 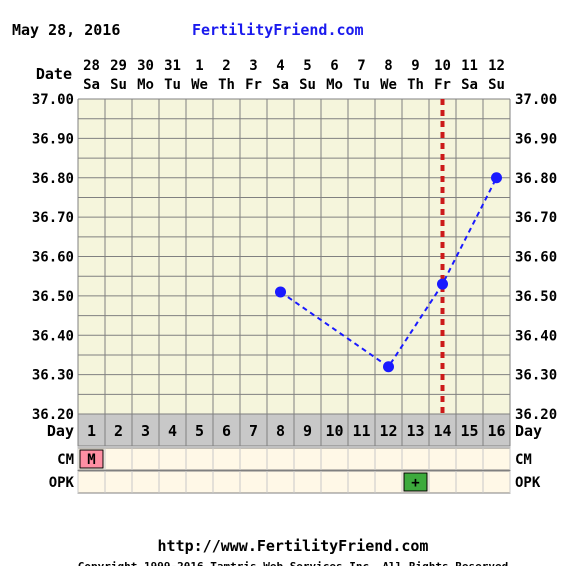 What do you see at coordinates (536, 336) in the screenshot?
I see `y-tick-label-right: 36.40` at bounding box center [536, 336].